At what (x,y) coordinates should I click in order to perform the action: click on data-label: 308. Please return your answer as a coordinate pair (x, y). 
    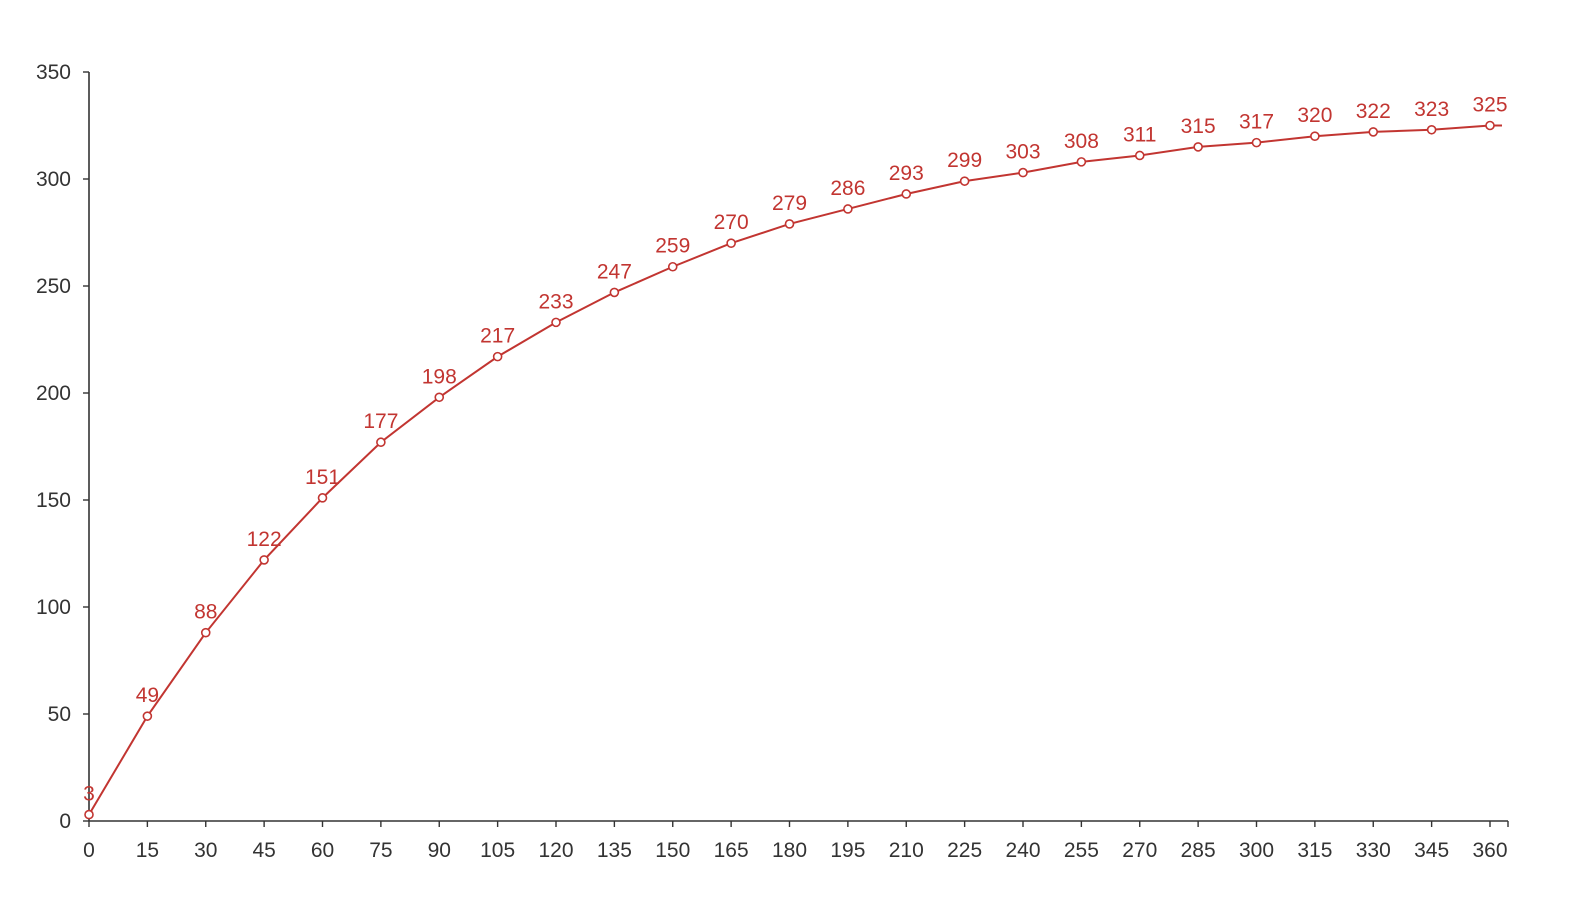
    Looking at the image, I should click on (1081, 141).